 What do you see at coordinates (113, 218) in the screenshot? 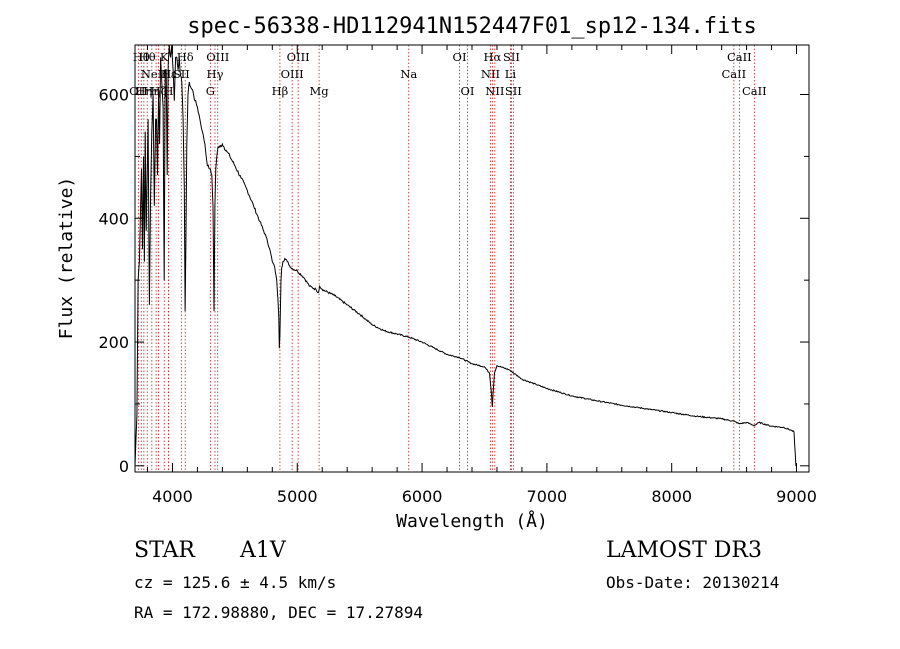
I see `y-tick-label: 400` at bounding box center [113, 218].